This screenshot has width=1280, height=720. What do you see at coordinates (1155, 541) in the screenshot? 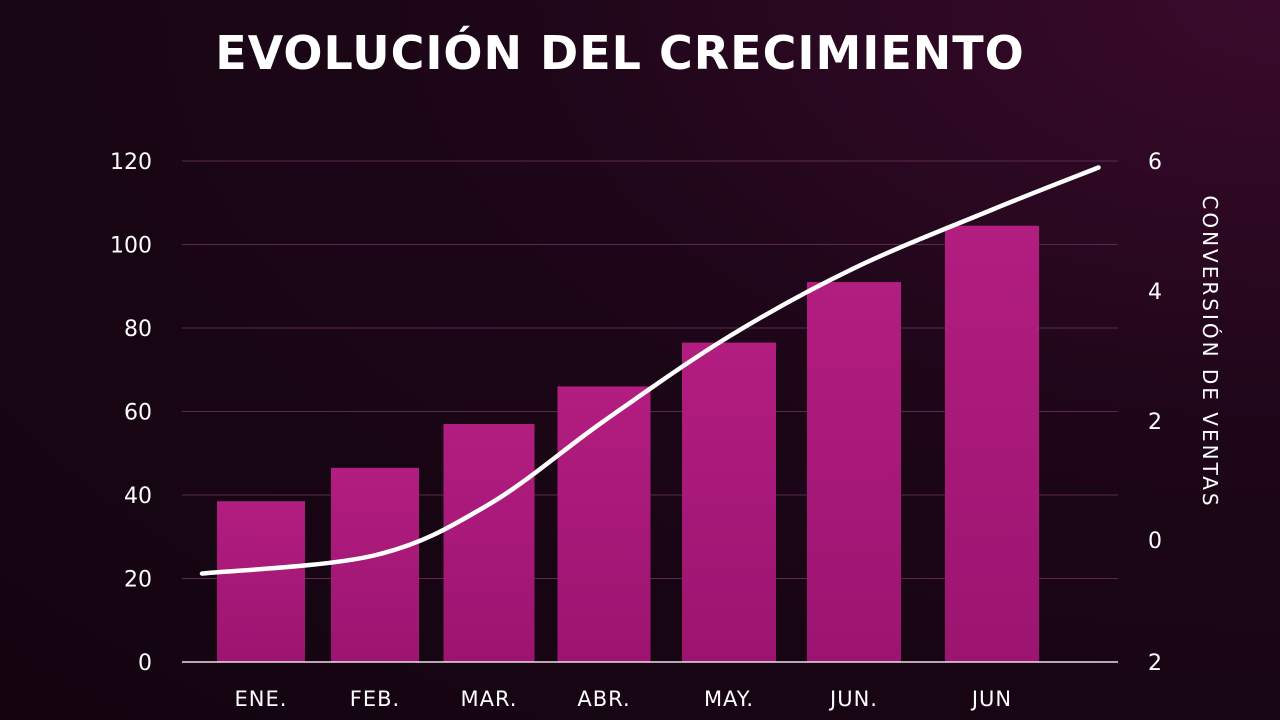
I see `right-tick-label: 0` at bounding box center [1155, 541].